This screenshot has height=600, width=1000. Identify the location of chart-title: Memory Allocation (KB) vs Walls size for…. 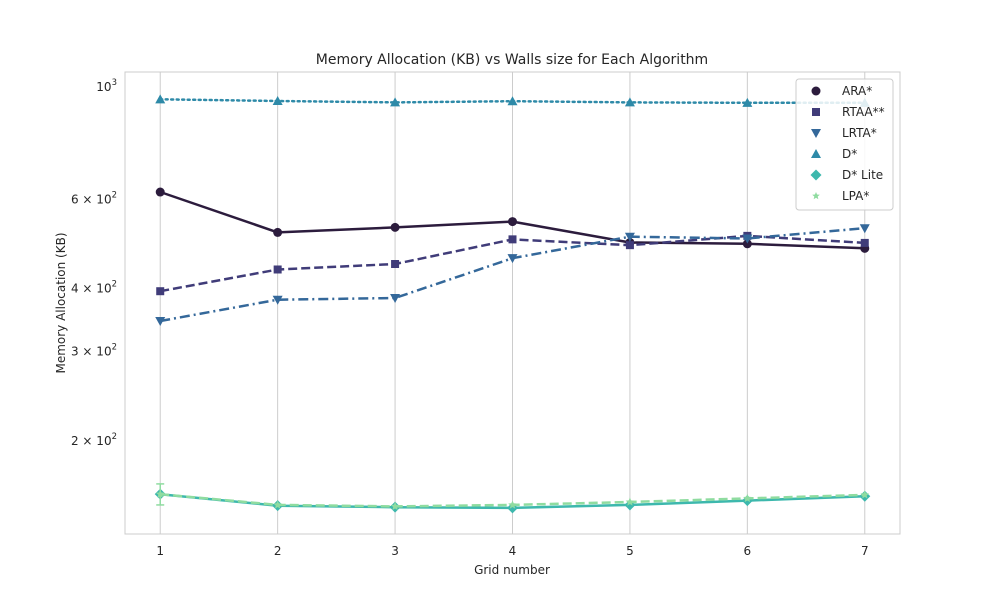
(512, 60).